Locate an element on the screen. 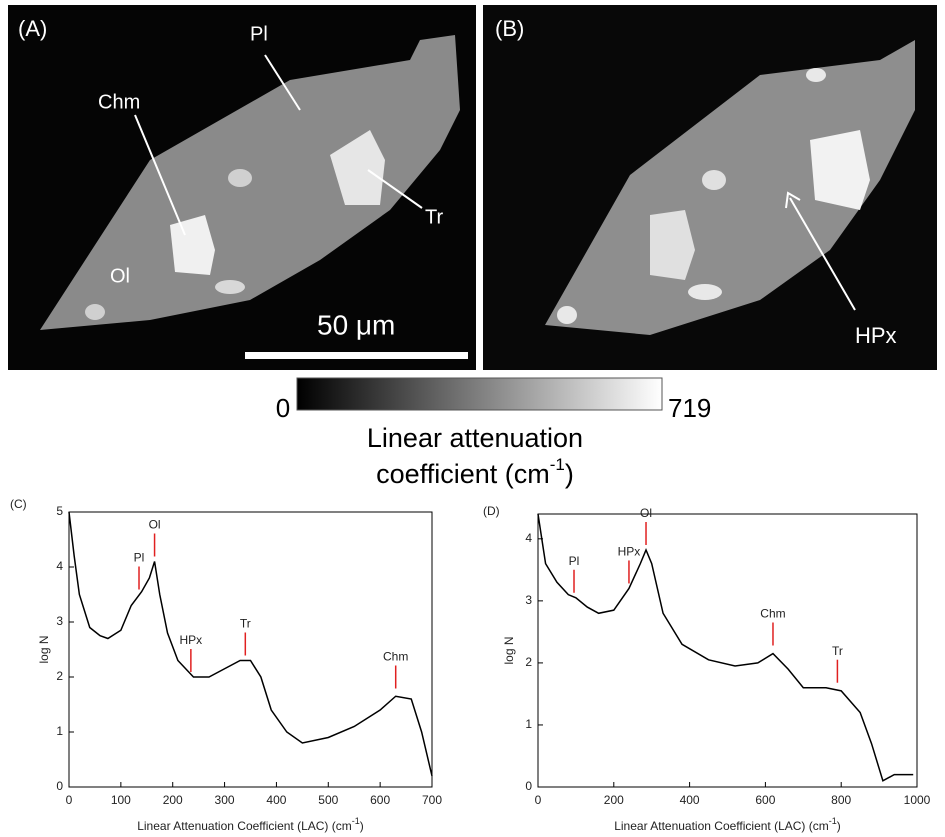 The image size is (945, 837). scale-bar-label: 50 μm is located at coordinates (356, 324).